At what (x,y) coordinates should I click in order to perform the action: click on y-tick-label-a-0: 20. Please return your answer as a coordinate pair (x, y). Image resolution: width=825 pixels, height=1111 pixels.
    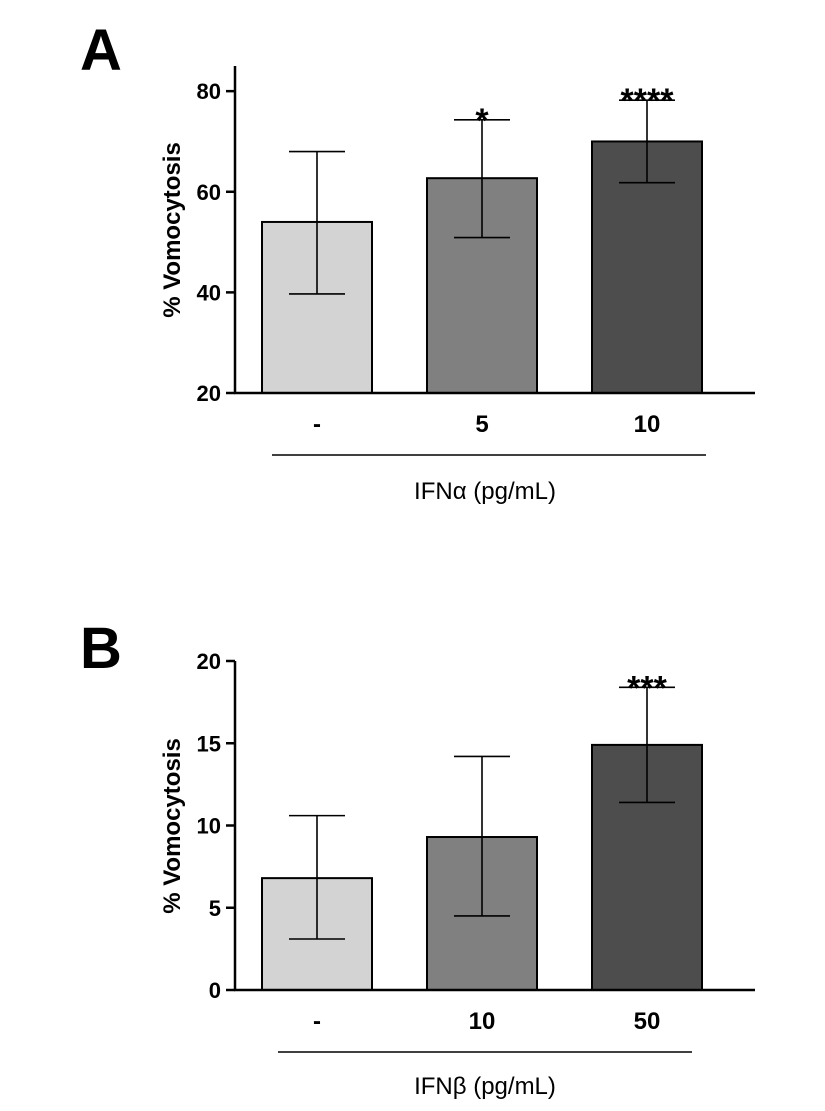
    Looking at the image, I should click on (209, 393).